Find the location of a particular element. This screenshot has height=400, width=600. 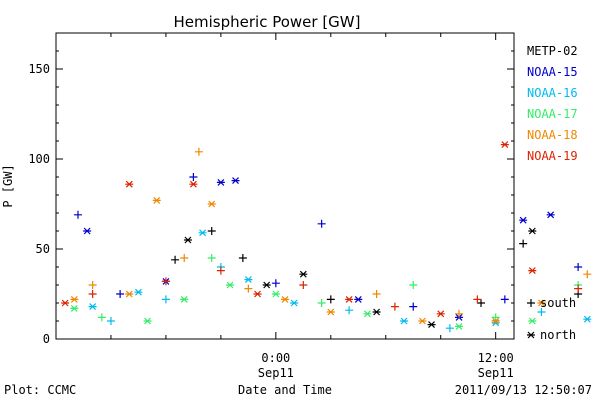

y-tick-label: 50 is located at coordinates (43, 249).